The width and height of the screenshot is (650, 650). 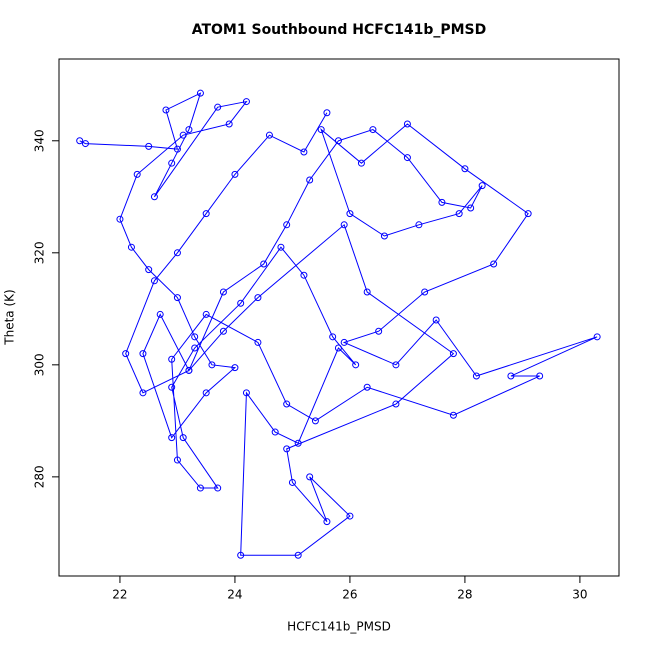 I want to click on x-tick-label: 28, so click(x=464, y=595).